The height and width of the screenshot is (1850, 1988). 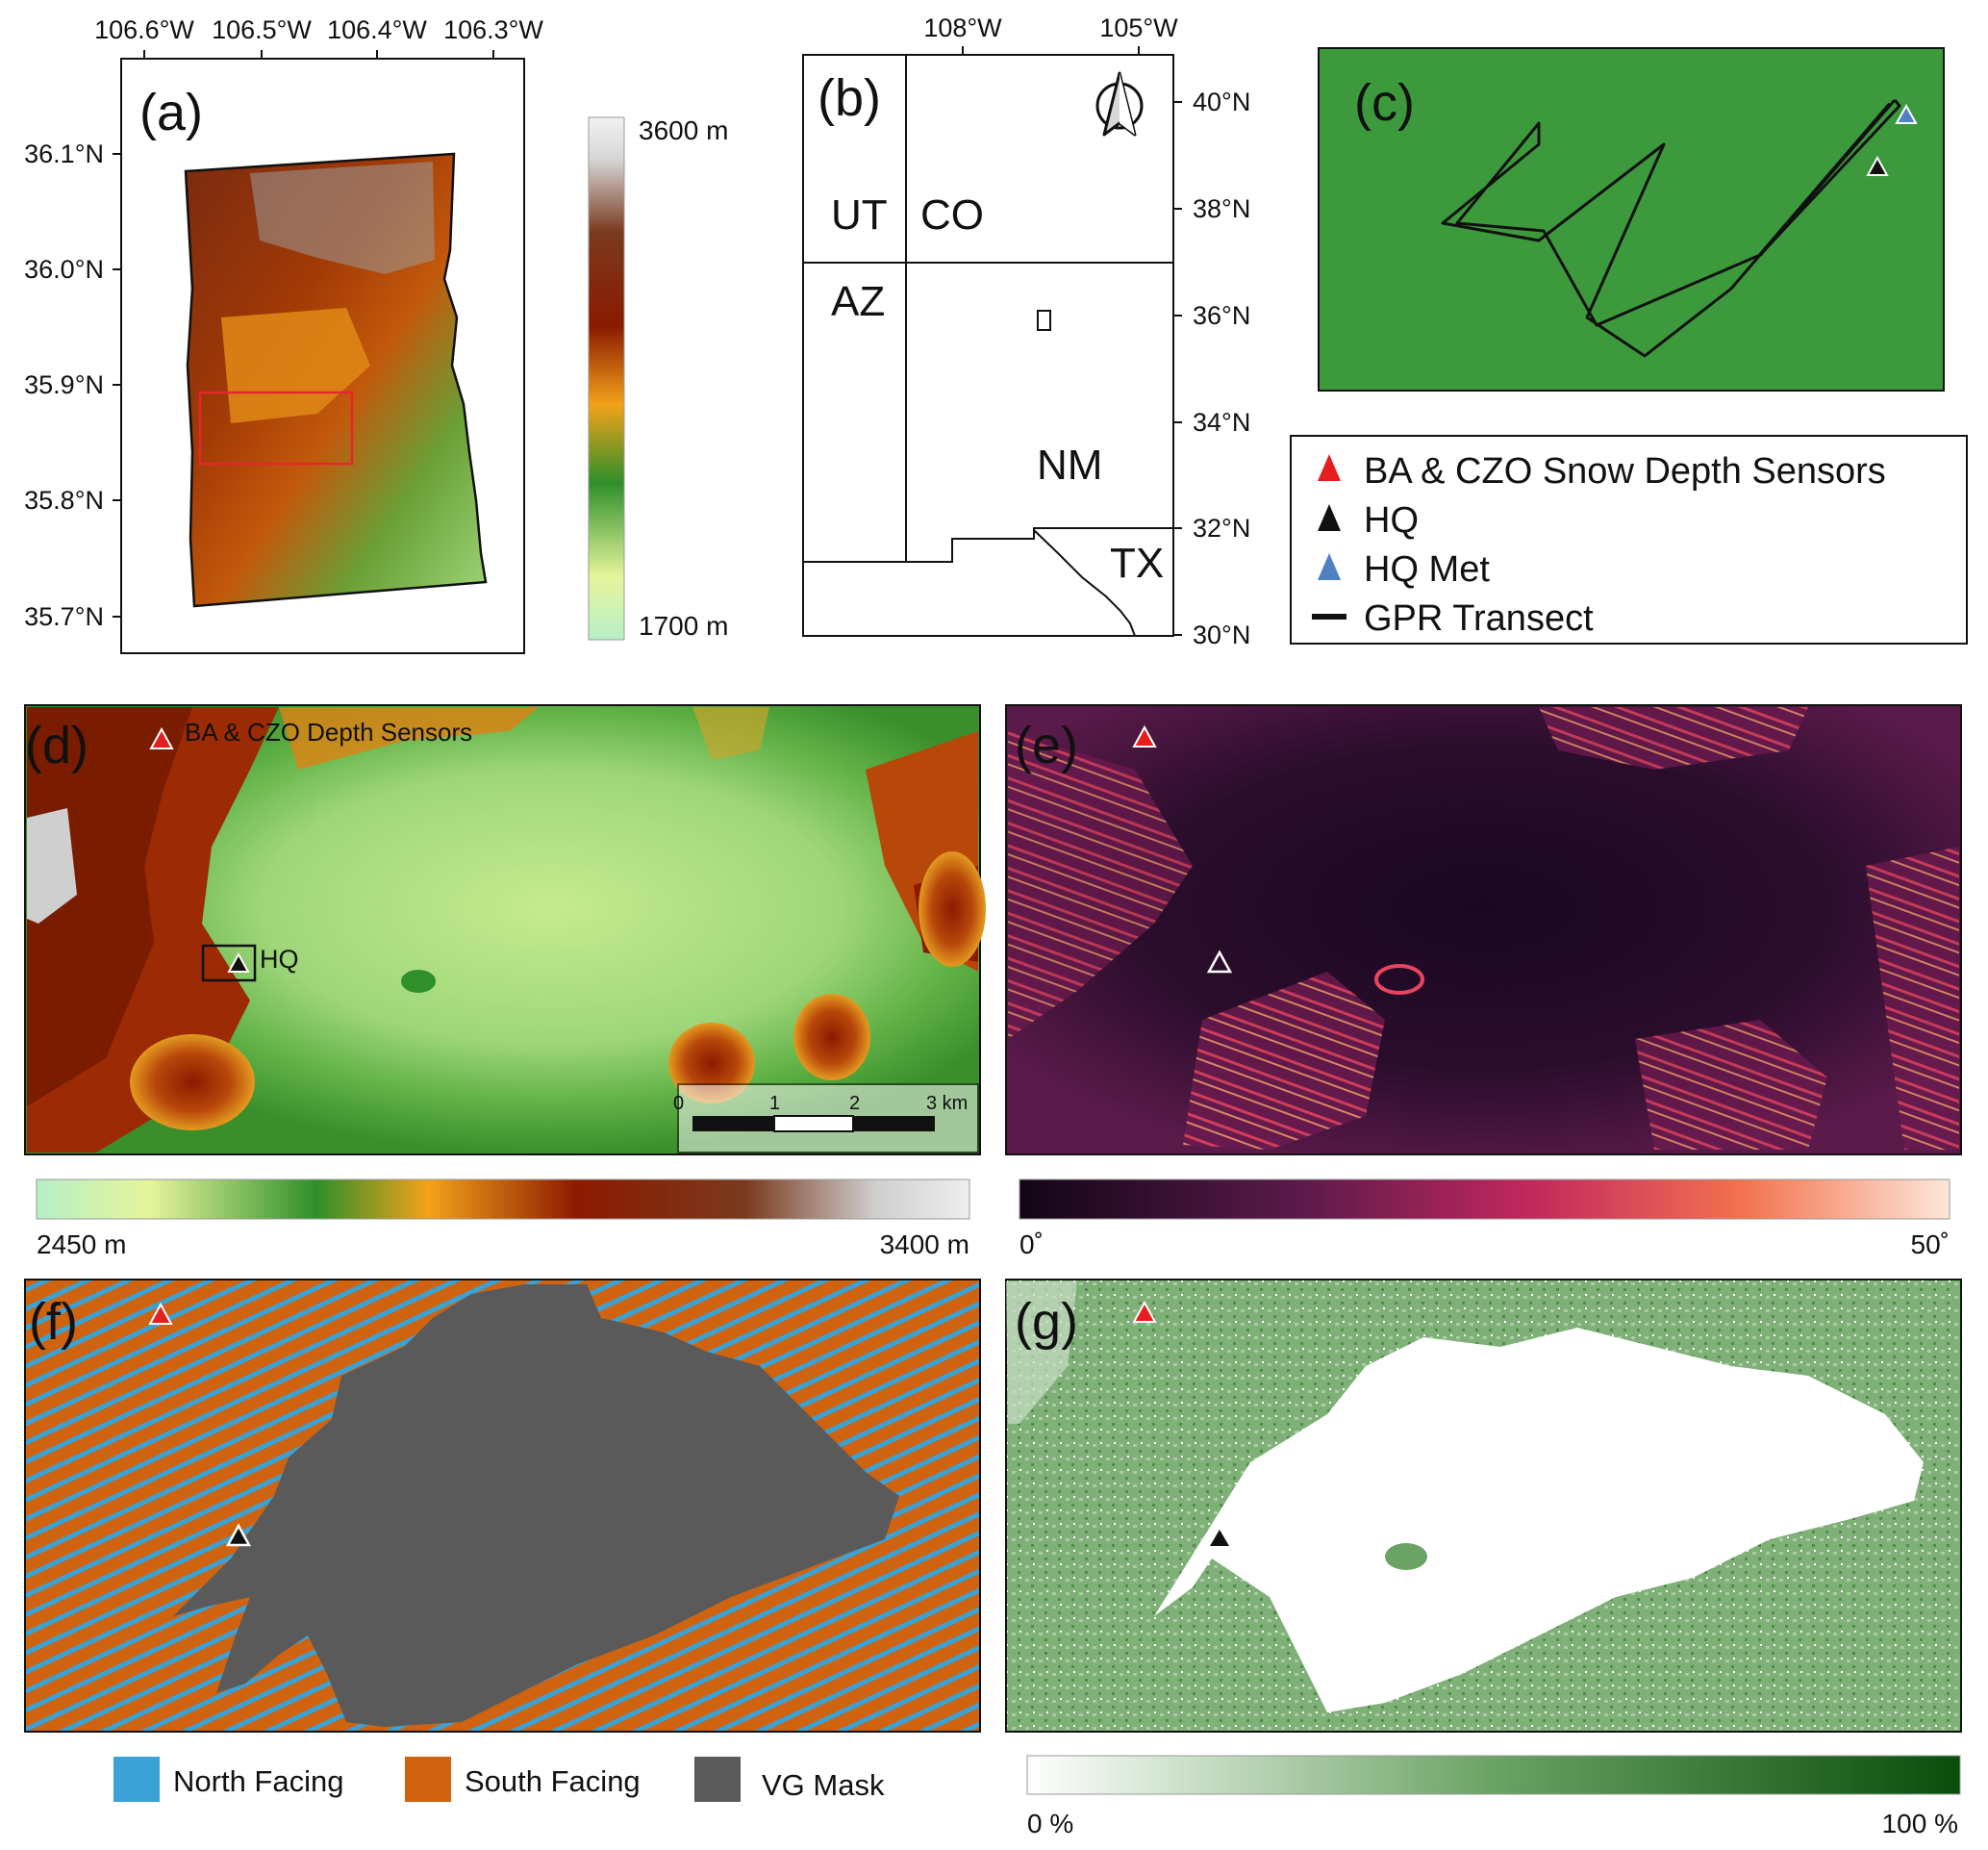 What do you see at coordinates (717, 1779) in the screenshot?
I see `vg-mask-swatch` at bounding box center [717, 1779].